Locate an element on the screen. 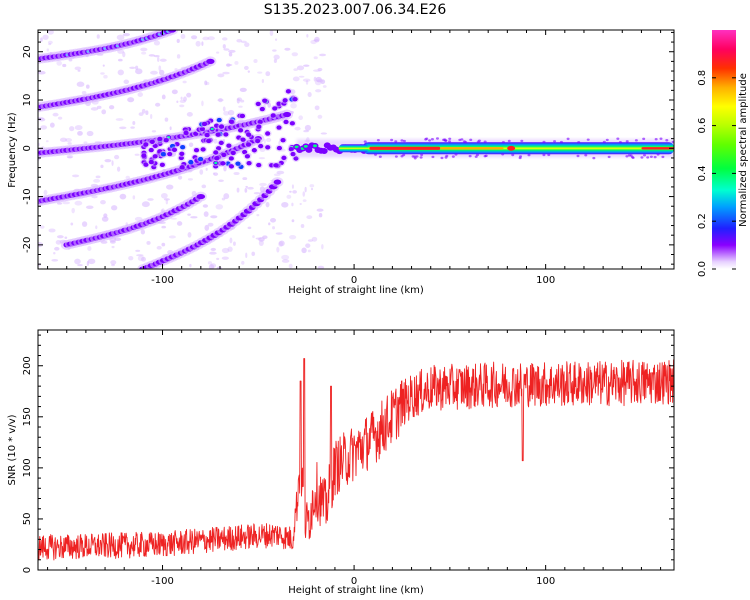  carrier-body-lead is located at coordinates (353, 148).